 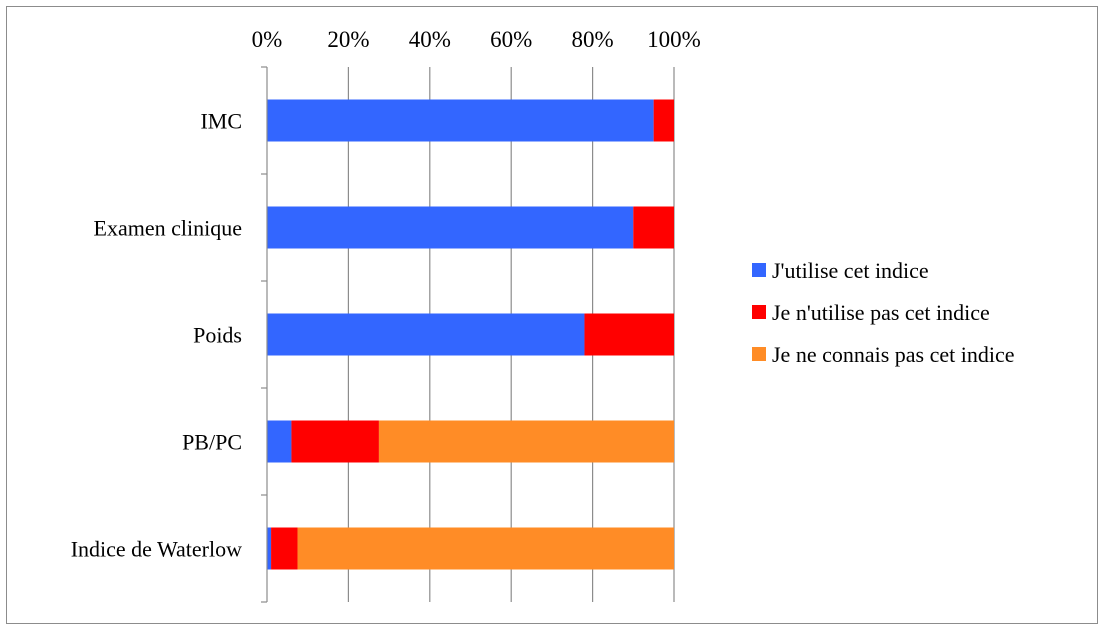 What do you see at coordinates (674, 39) in the screenshot?
I see `x-tick-label: 100%` at bounding box center [674, 39].